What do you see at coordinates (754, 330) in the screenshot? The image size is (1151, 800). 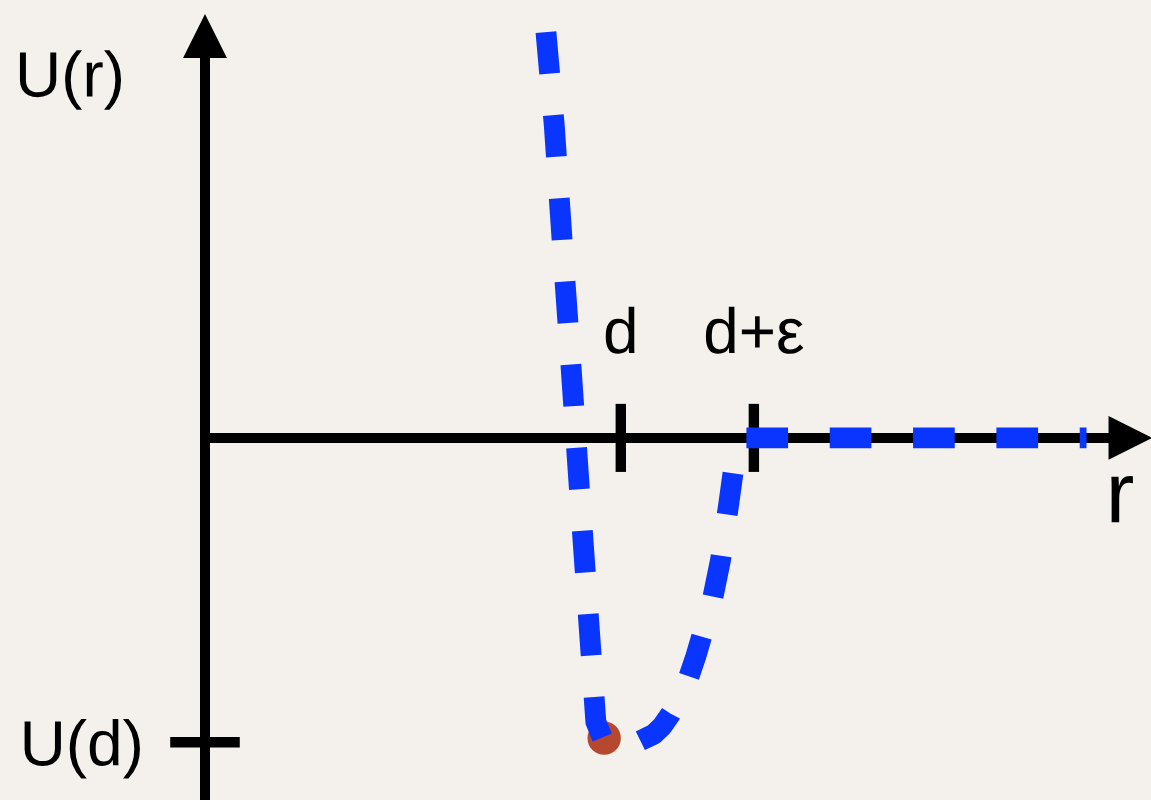 I see `x-tick-label: d+ε` at bounding box center [754, 330].